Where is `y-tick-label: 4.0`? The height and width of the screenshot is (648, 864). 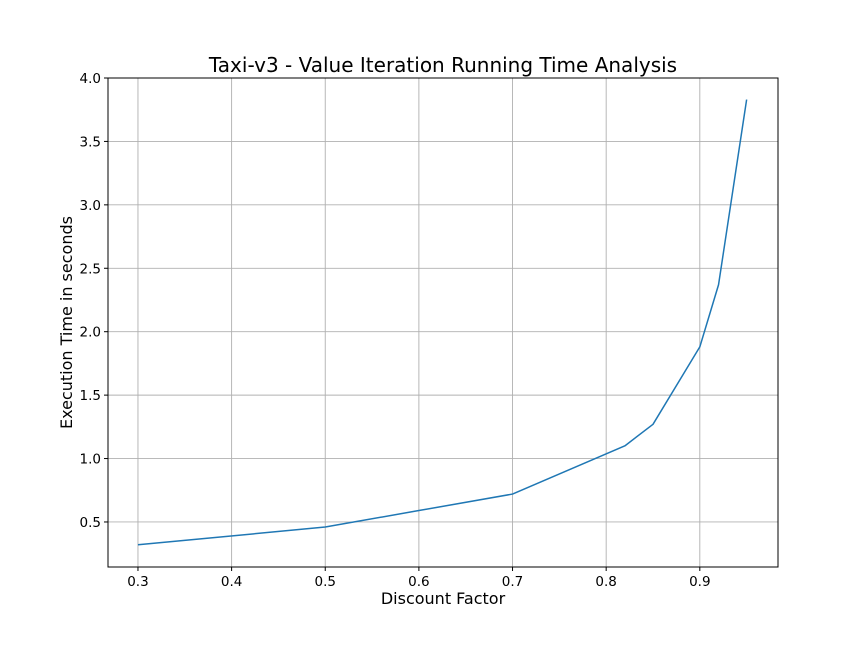
y-tick-label: 4.0 is located at coordinates (90, 79).